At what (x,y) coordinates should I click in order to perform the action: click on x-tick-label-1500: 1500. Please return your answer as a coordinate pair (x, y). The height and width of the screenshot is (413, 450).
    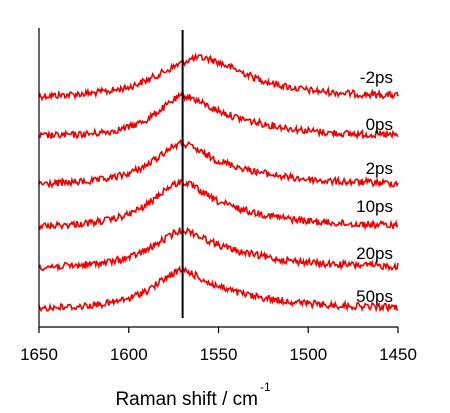
    Looking at the image, I should click on (308, 354).